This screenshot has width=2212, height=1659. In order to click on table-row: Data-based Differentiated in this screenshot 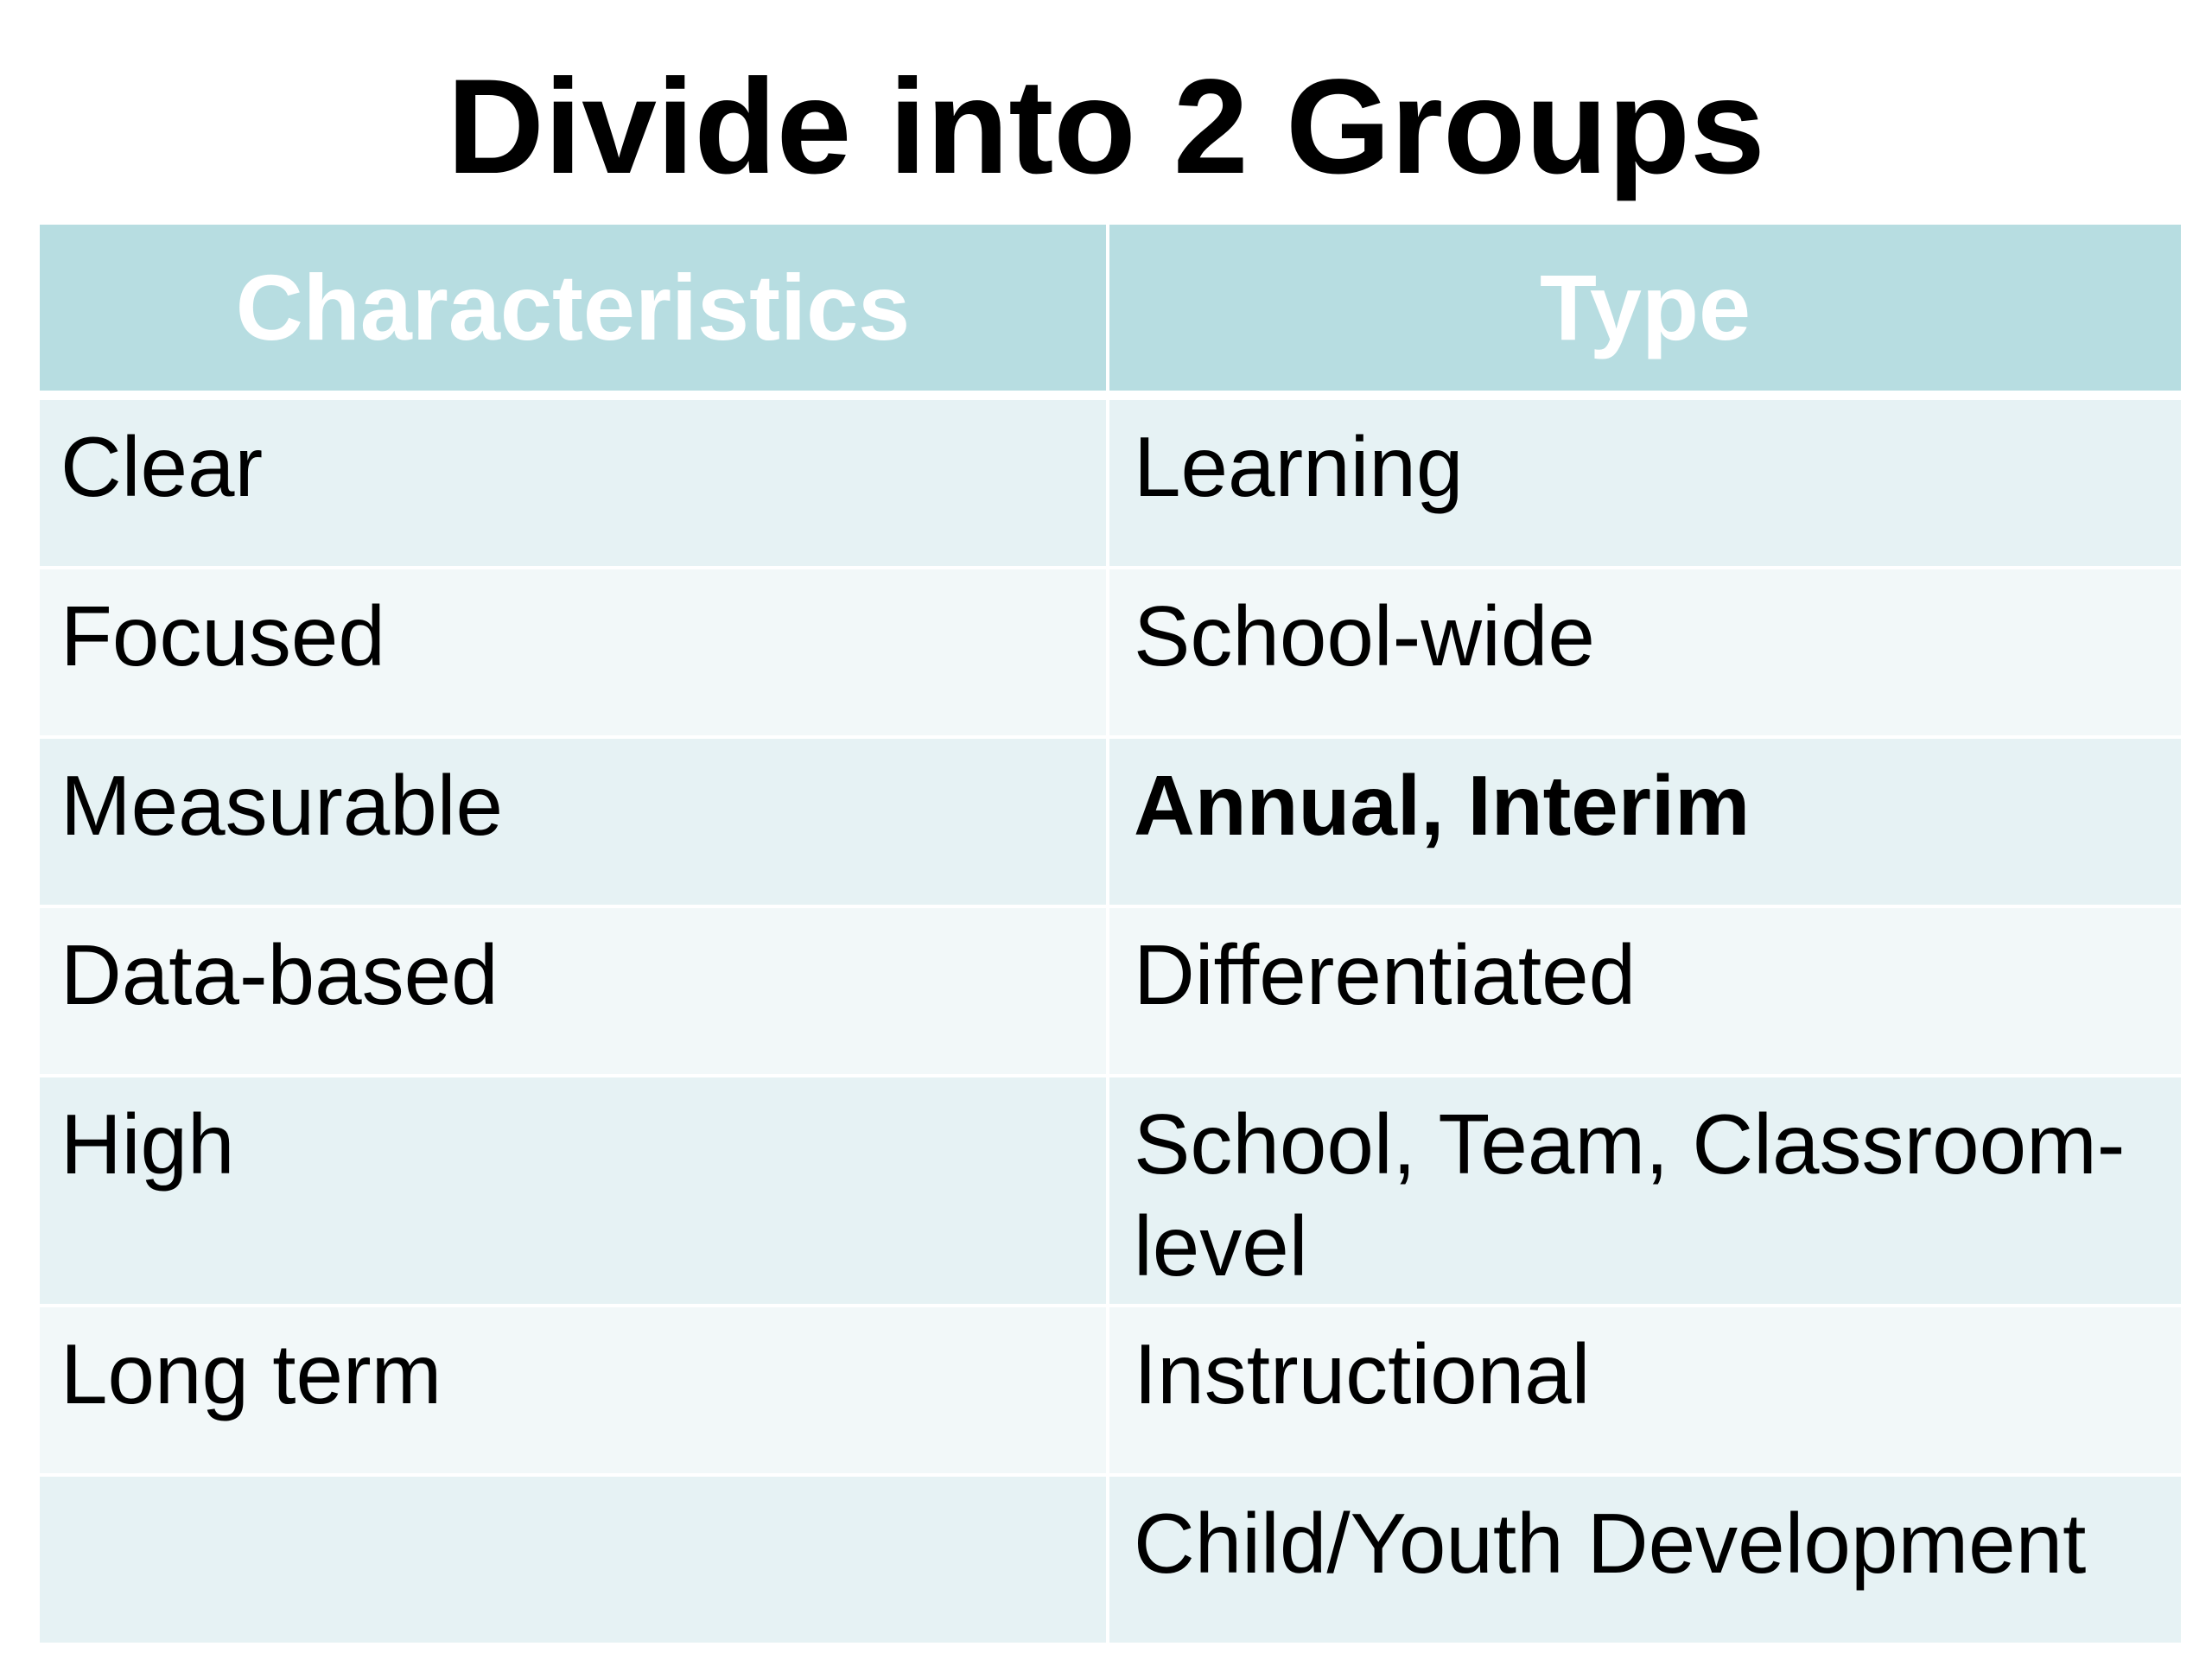, I will do `click(1110, 992)`.